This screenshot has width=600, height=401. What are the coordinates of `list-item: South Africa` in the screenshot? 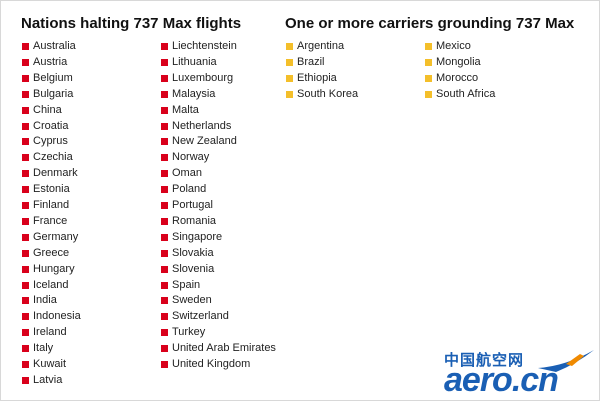 It's located at (466, 93).